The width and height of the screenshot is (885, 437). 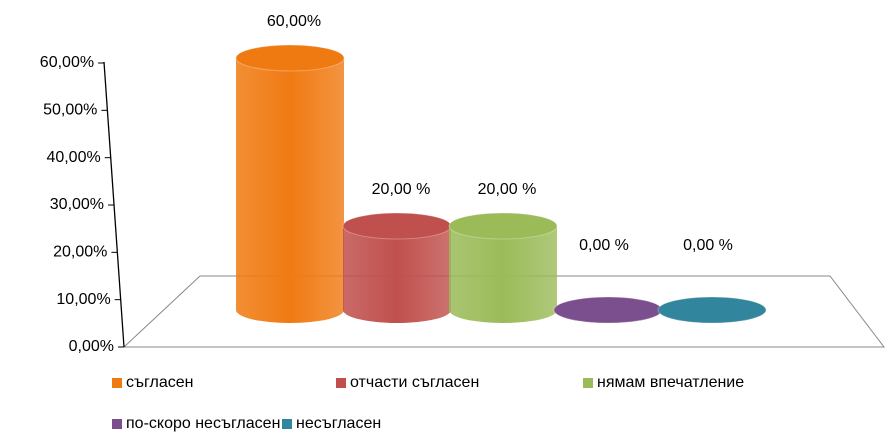 What do you see at coordinates (414, 382) in the screenshot?
I see `legend-label: отчасти съгласен` at bounding box center [414, 382].